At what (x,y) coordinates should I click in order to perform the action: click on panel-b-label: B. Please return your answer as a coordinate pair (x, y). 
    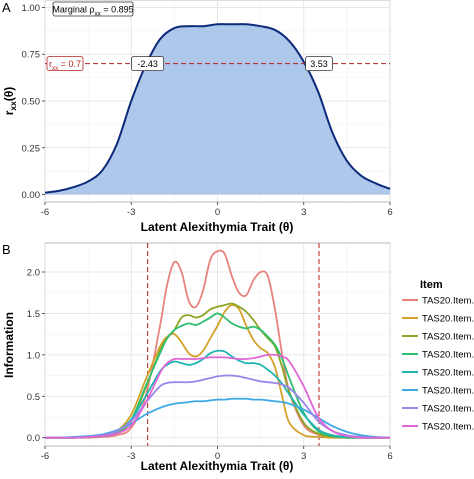
    Looking at the image, I should click on (6, 249).